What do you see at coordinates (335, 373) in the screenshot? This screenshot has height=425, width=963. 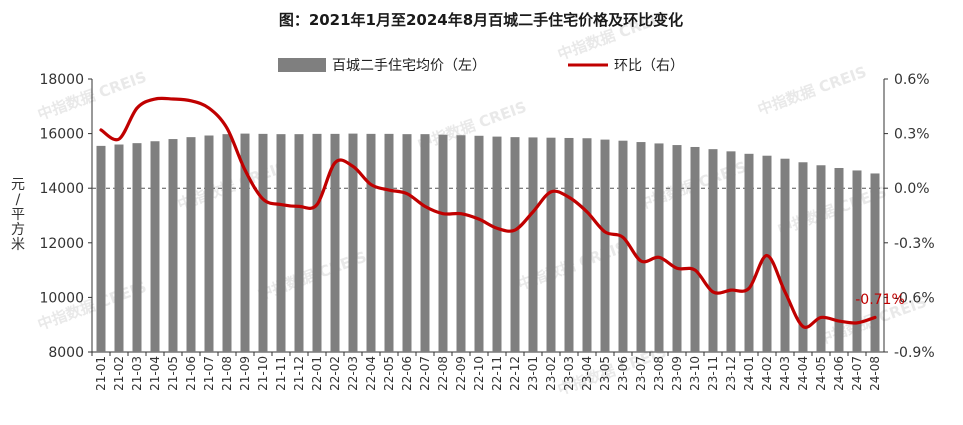 I see `x-tick-label: 22-02` at bounding box center [335, 373].